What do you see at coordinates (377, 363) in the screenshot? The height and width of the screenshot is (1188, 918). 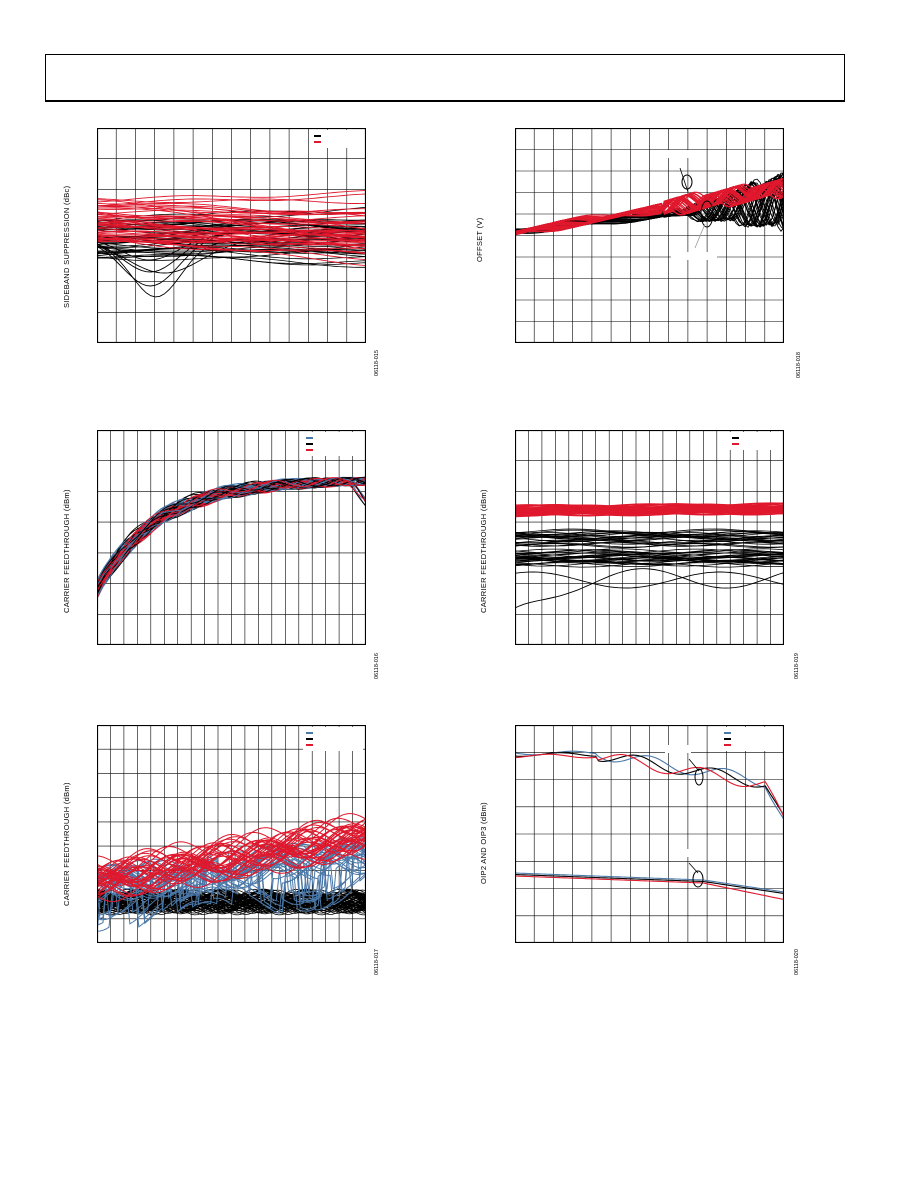 I see `figure-code: 06118-015` at bounding box center [377, 363].